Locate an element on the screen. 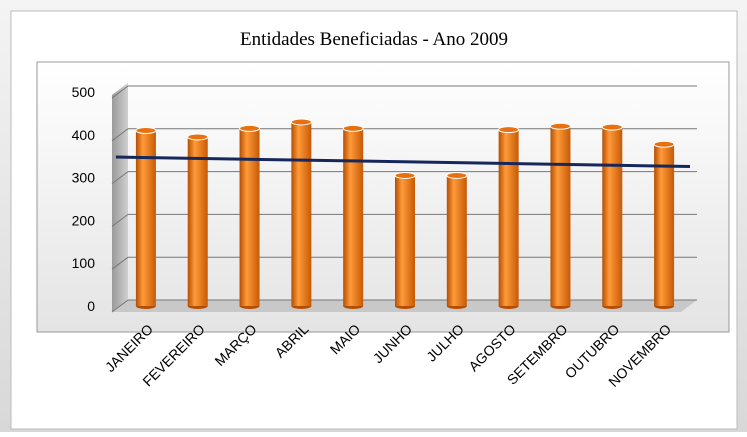 This screenshot has width=747, height=437. y-tick-label: 400 is located at coordinates (84, 135).